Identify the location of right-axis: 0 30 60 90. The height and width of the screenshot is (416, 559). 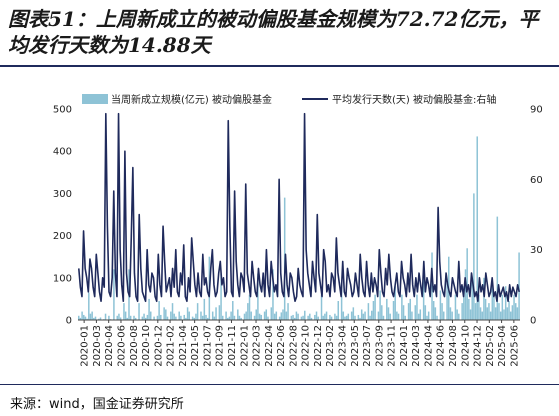
(536, 216).